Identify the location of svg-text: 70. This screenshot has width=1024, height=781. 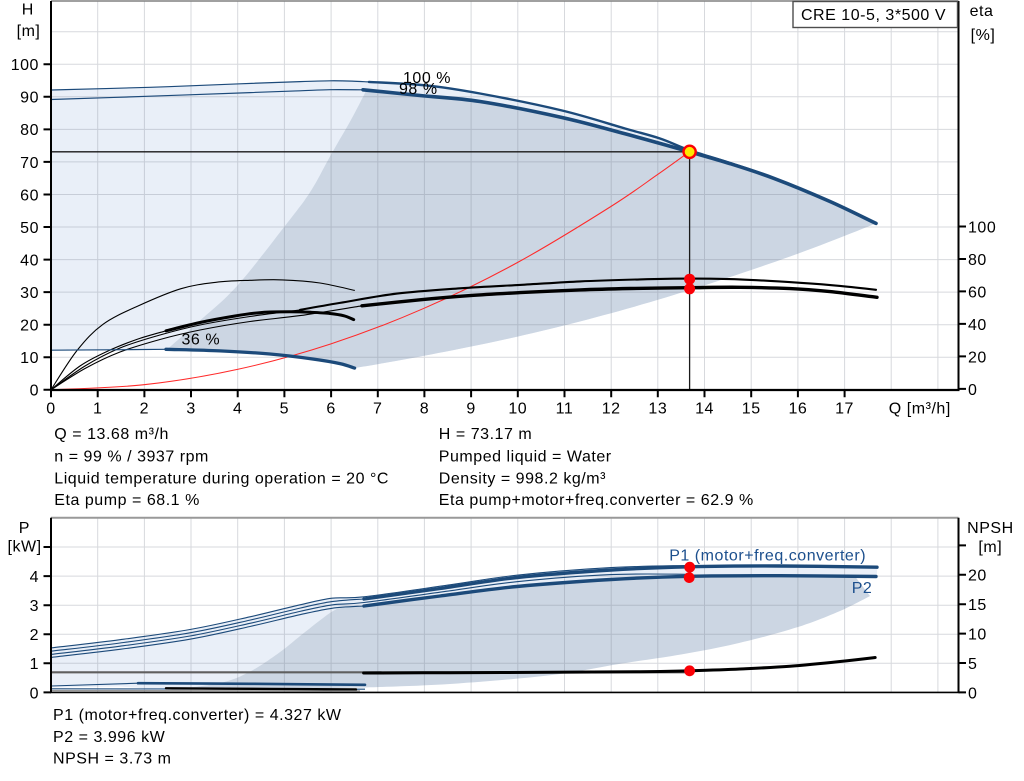
(29, 163).